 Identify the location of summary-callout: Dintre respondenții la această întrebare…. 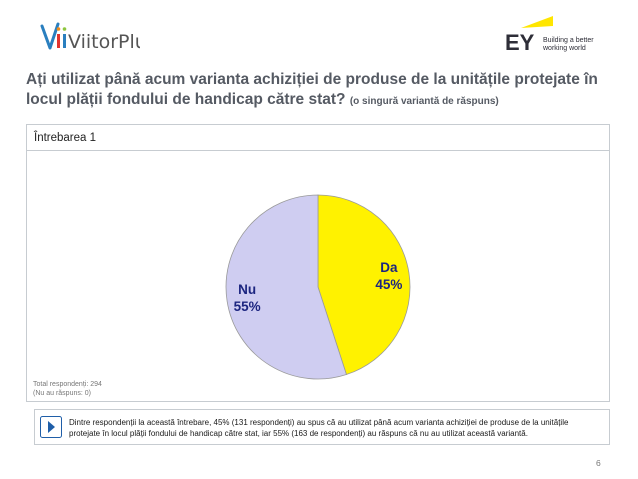
(322, 427).